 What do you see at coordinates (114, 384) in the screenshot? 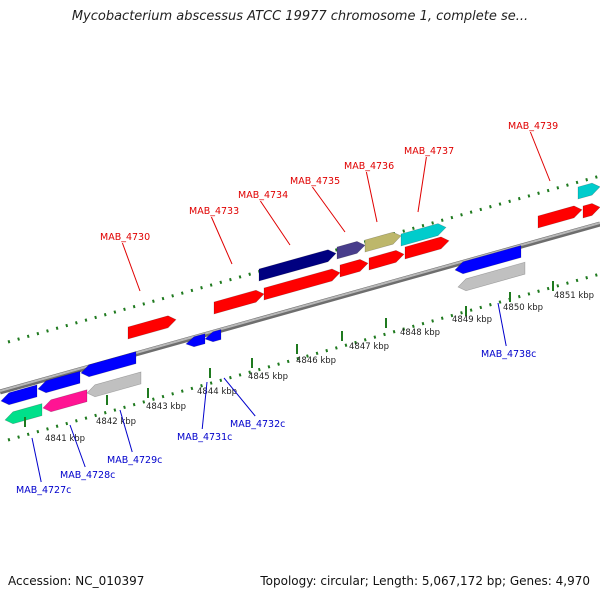
I see `gene-arrow-mab_4729c` at bounding box center [114, 384].